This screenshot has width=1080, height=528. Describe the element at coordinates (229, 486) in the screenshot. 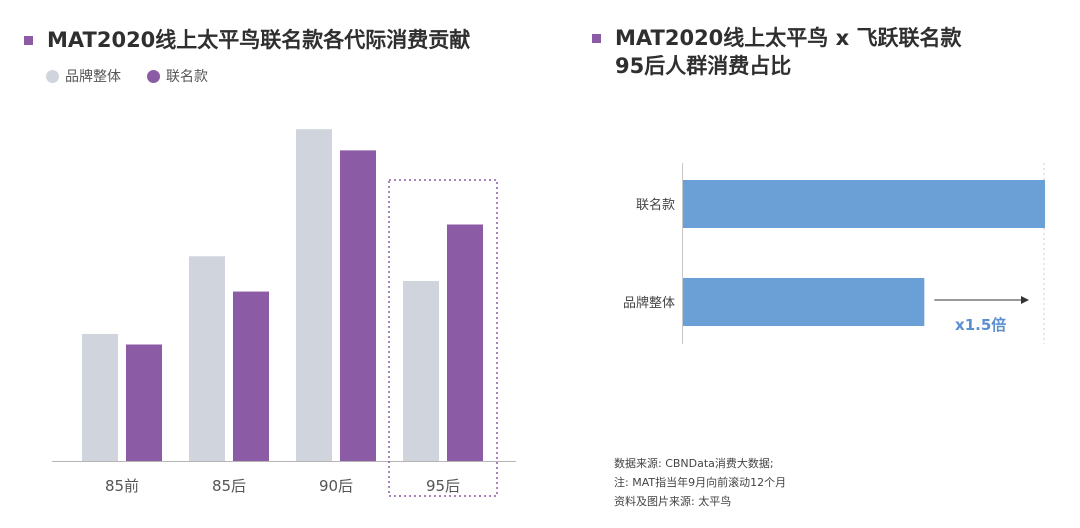

I see `x-tick-label: 85后` at that location.